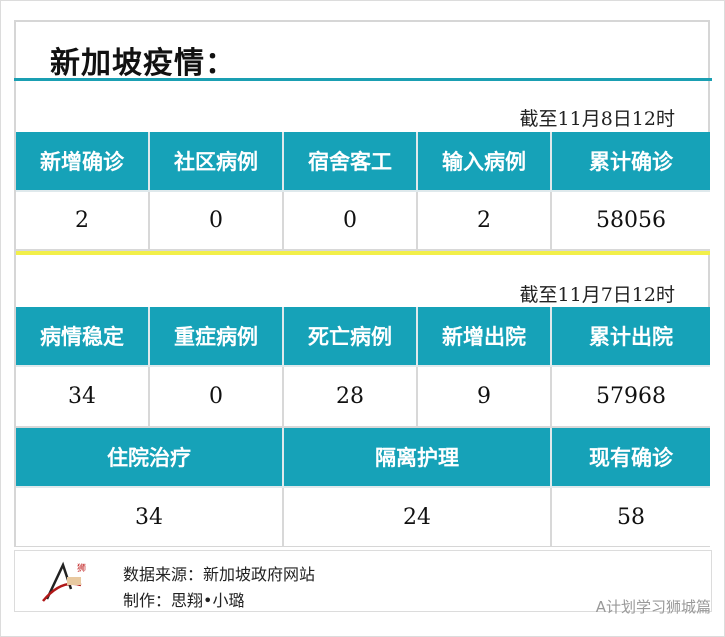 Image resolution: width=725 pixels, height=637 pixels. Describe the element at coordinates (351, 397) in the screenshot. I see `value-cell: 28` at that location.